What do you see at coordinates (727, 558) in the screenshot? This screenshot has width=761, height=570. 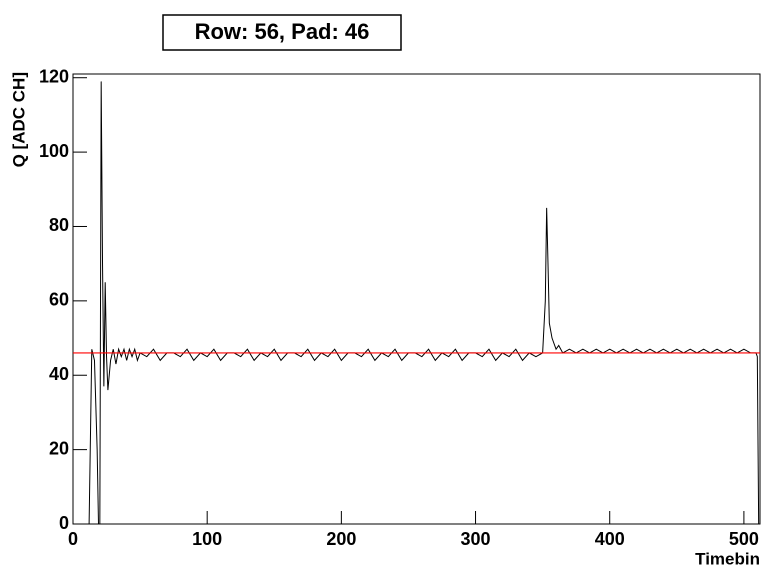 I see `x-axis-label: Timebin` at bounding box center [727, 558].